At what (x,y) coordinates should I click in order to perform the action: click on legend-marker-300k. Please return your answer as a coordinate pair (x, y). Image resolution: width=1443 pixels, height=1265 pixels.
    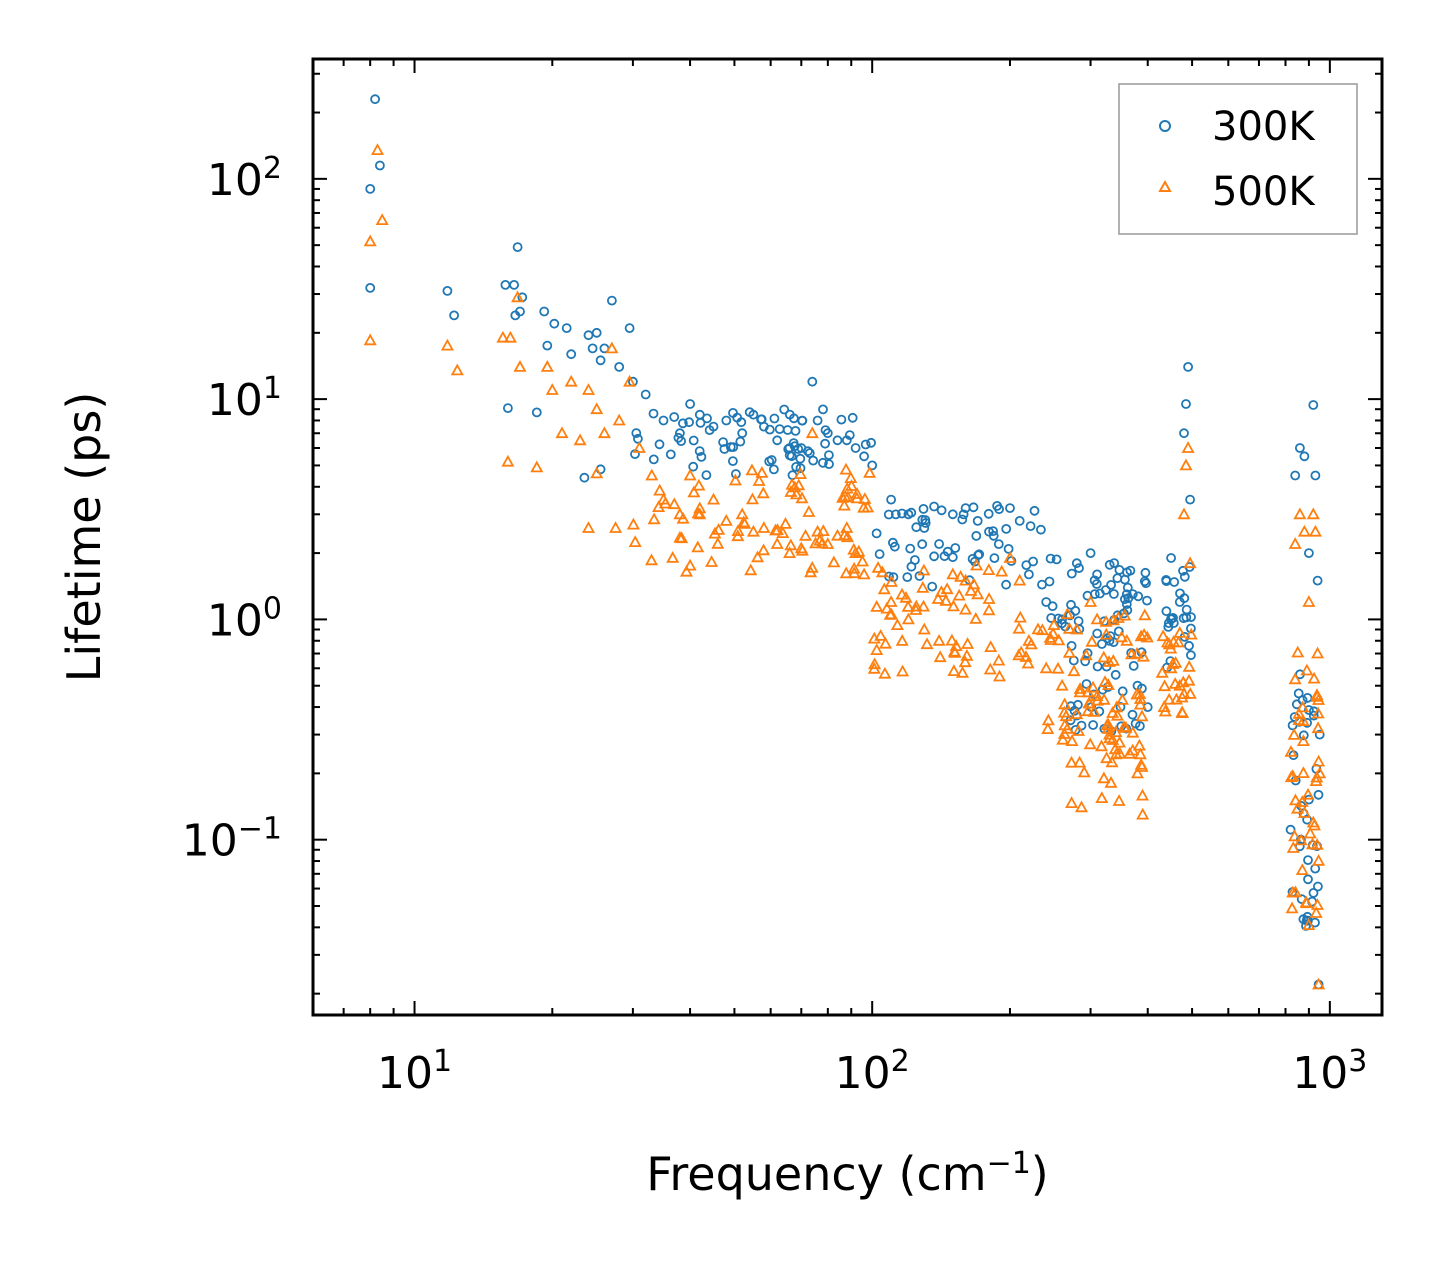
    Looking at the image, I should click on (1165, 126).